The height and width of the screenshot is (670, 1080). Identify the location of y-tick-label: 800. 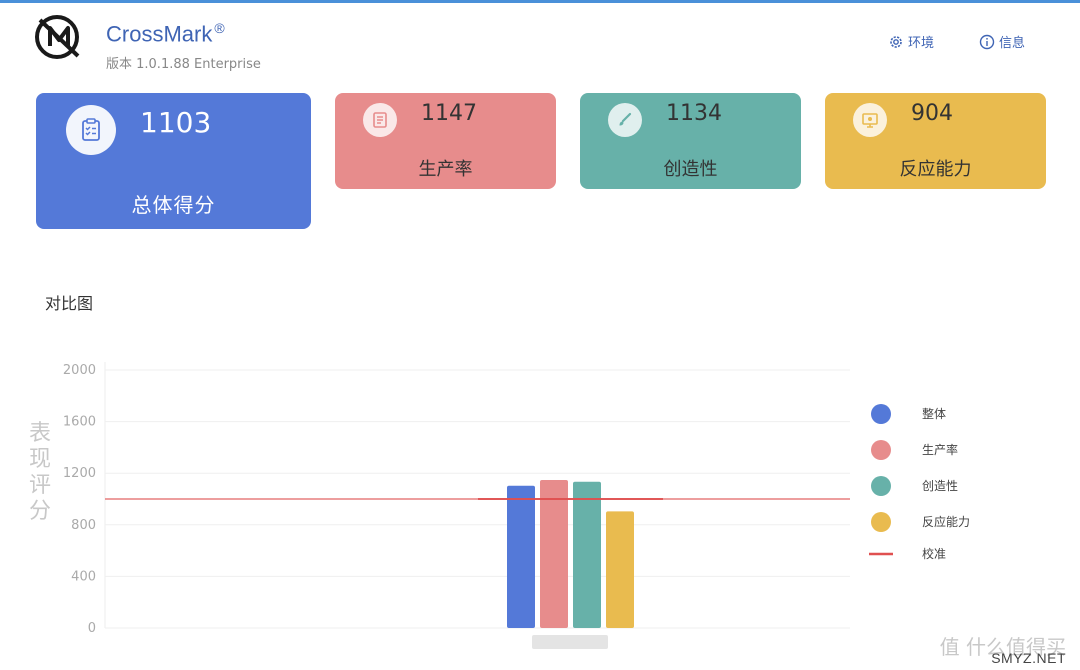
(83, 525).